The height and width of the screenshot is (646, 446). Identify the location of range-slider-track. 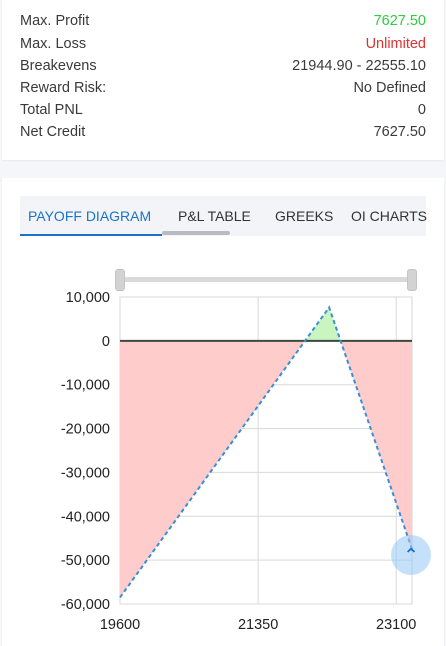
(267, 279).